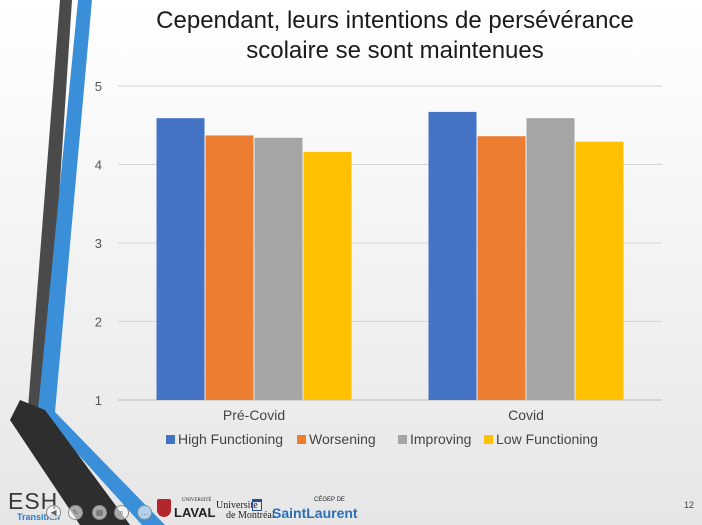  Describe the element at coordinates (79, 262) in the screenshot. I see `dark-stripe` at that location.